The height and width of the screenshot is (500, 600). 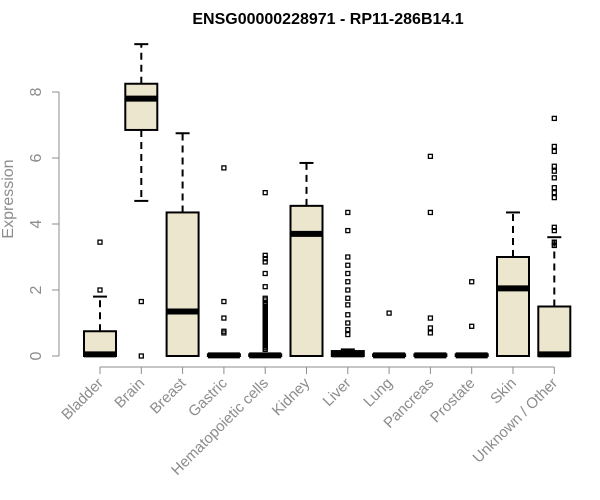 I want to click on y-axis-label: Expression, so click(x=8, y=198).